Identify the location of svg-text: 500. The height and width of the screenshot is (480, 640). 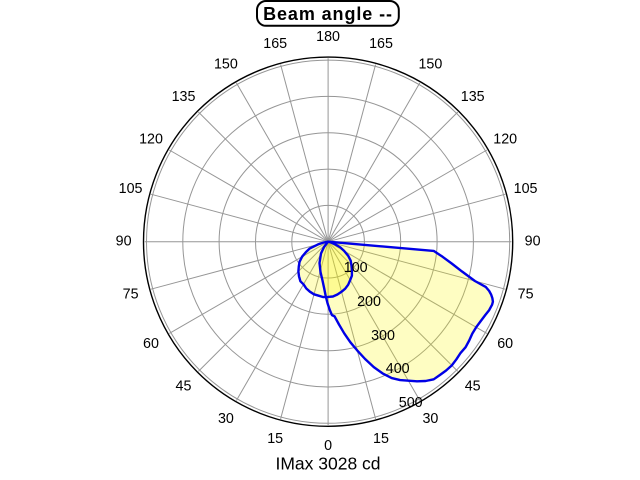
(411, 403).